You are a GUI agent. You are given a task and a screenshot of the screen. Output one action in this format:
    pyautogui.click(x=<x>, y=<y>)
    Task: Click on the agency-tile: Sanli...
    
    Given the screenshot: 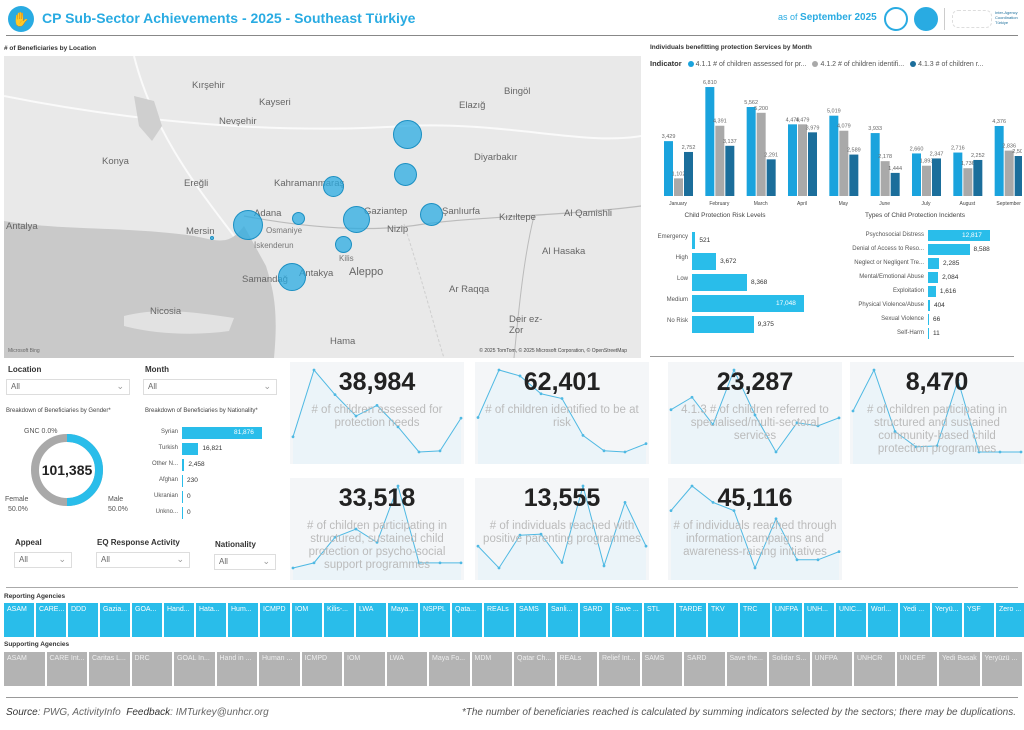 What is the action you would take?
    pyautogui.click(x=563, y=620)
    